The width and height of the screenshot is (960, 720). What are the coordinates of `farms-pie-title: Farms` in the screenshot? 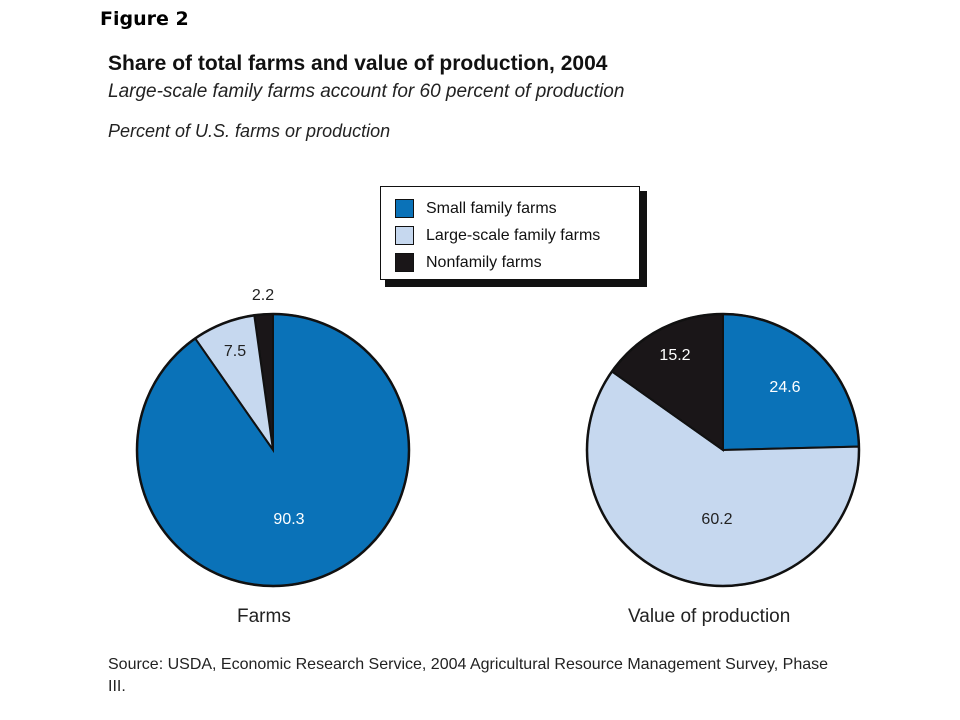 It's located at (264, 616).